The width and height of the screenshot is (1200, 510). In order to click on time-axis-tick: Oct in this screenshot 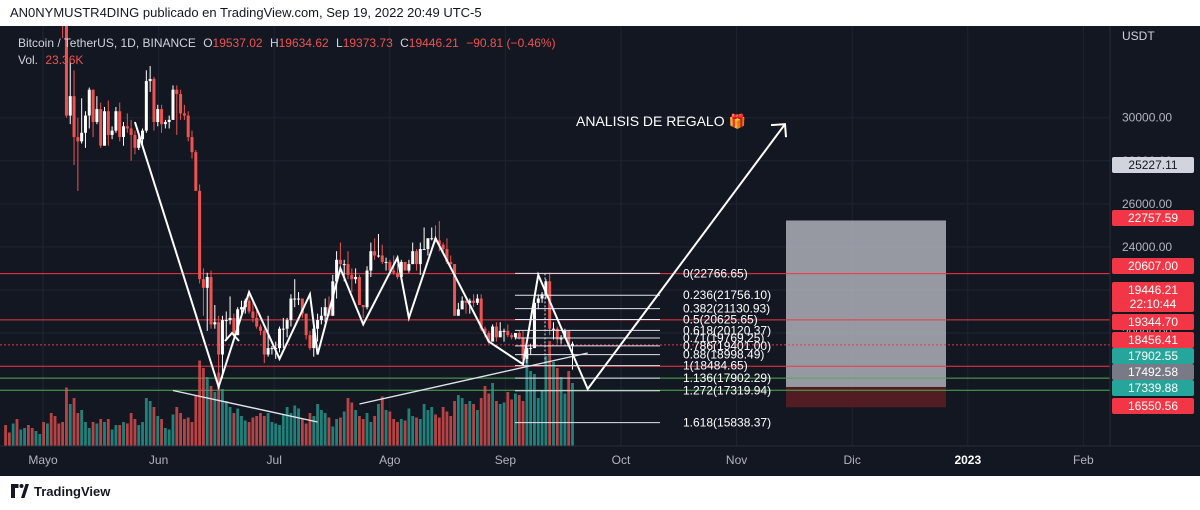, I will do `click(621, 460)`.